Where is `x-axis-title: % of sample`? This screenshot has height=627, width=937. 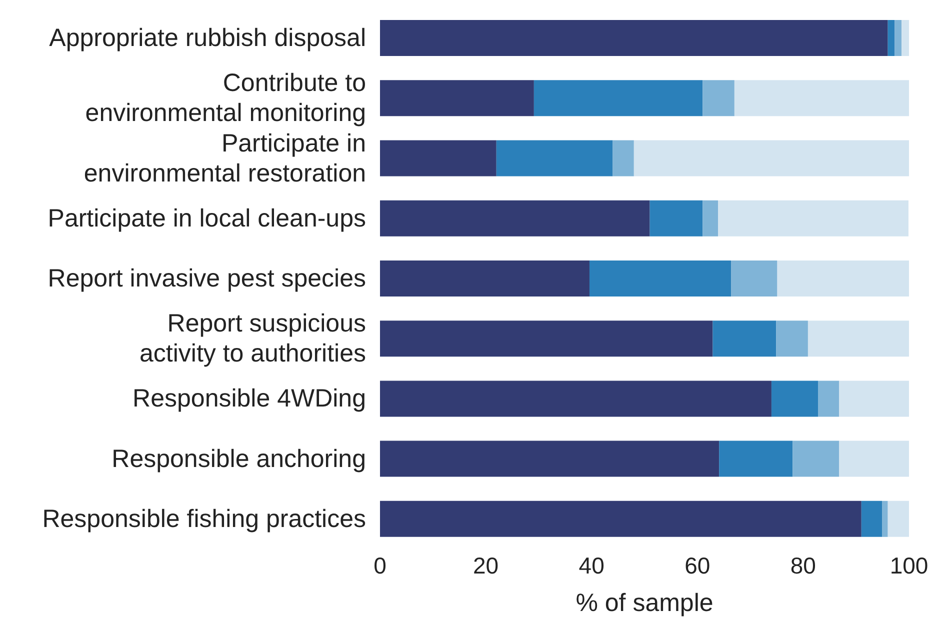
x-axis-title: % of sample is located at coordinates (645, 603).